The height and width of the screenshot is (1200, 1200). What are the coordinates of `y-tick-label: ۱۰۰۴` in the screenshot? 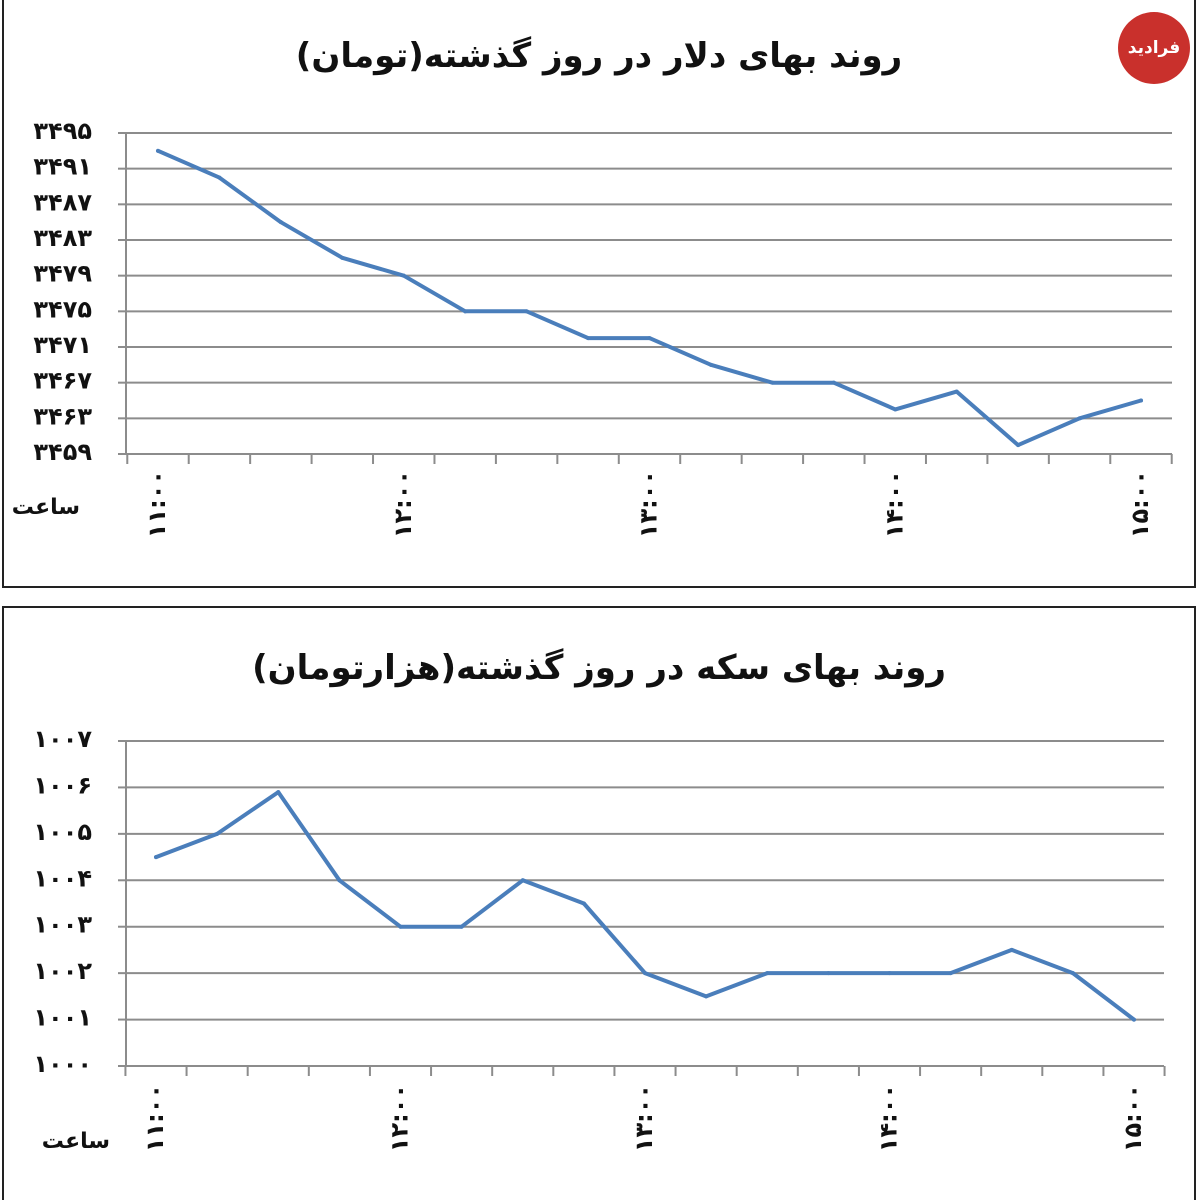 It's located at (62, 878).